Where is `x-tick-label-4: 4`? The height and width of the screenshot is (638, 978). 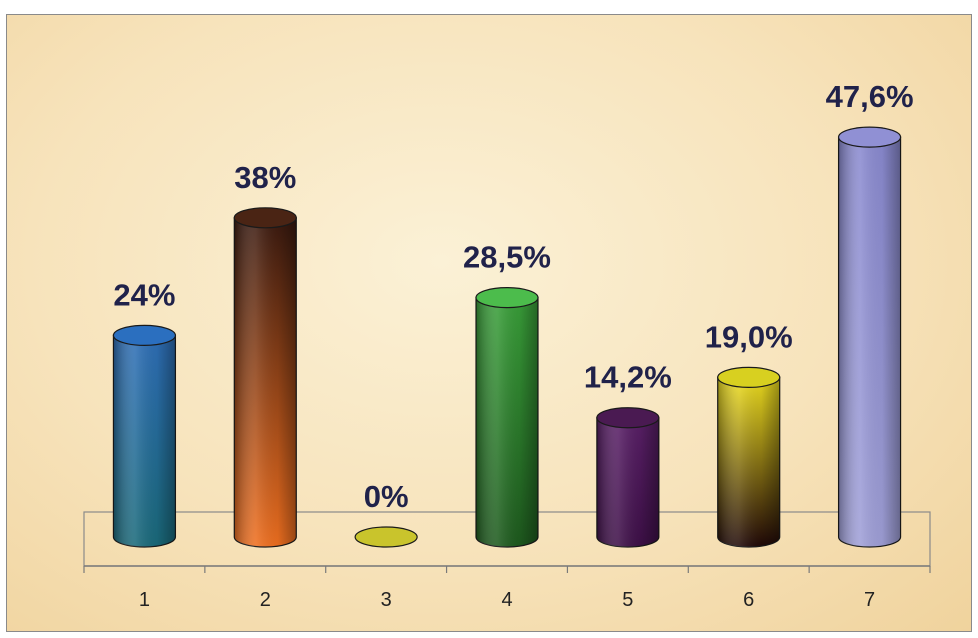
x-tick-label-4: 4 is located at coordinates (506, 600).